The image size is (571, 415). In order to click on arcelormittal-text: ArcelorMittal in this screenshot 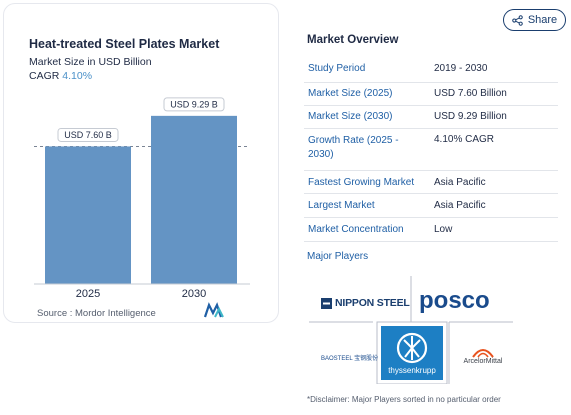, I will do `click(483, 361)`.